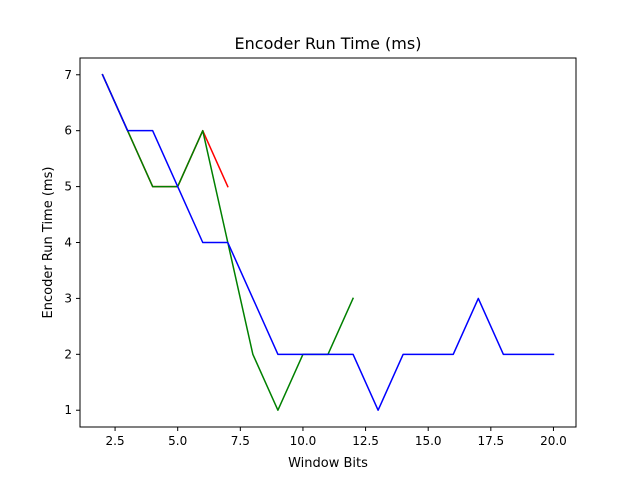 The width and height of the screenshot is (640, 480). Describe the element at coordinates (68, 187) in the screenshot. I see `y-tick-label: 5` at that location.